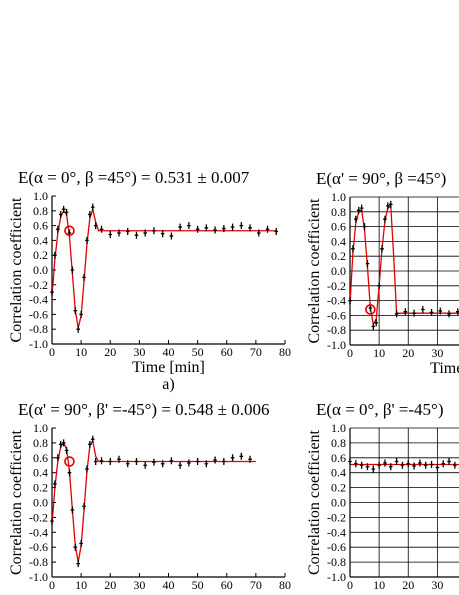  I want to click on chart-title: E(α = 0°, β =45°) = 0.531 ± 0.007, so click(134, 177).